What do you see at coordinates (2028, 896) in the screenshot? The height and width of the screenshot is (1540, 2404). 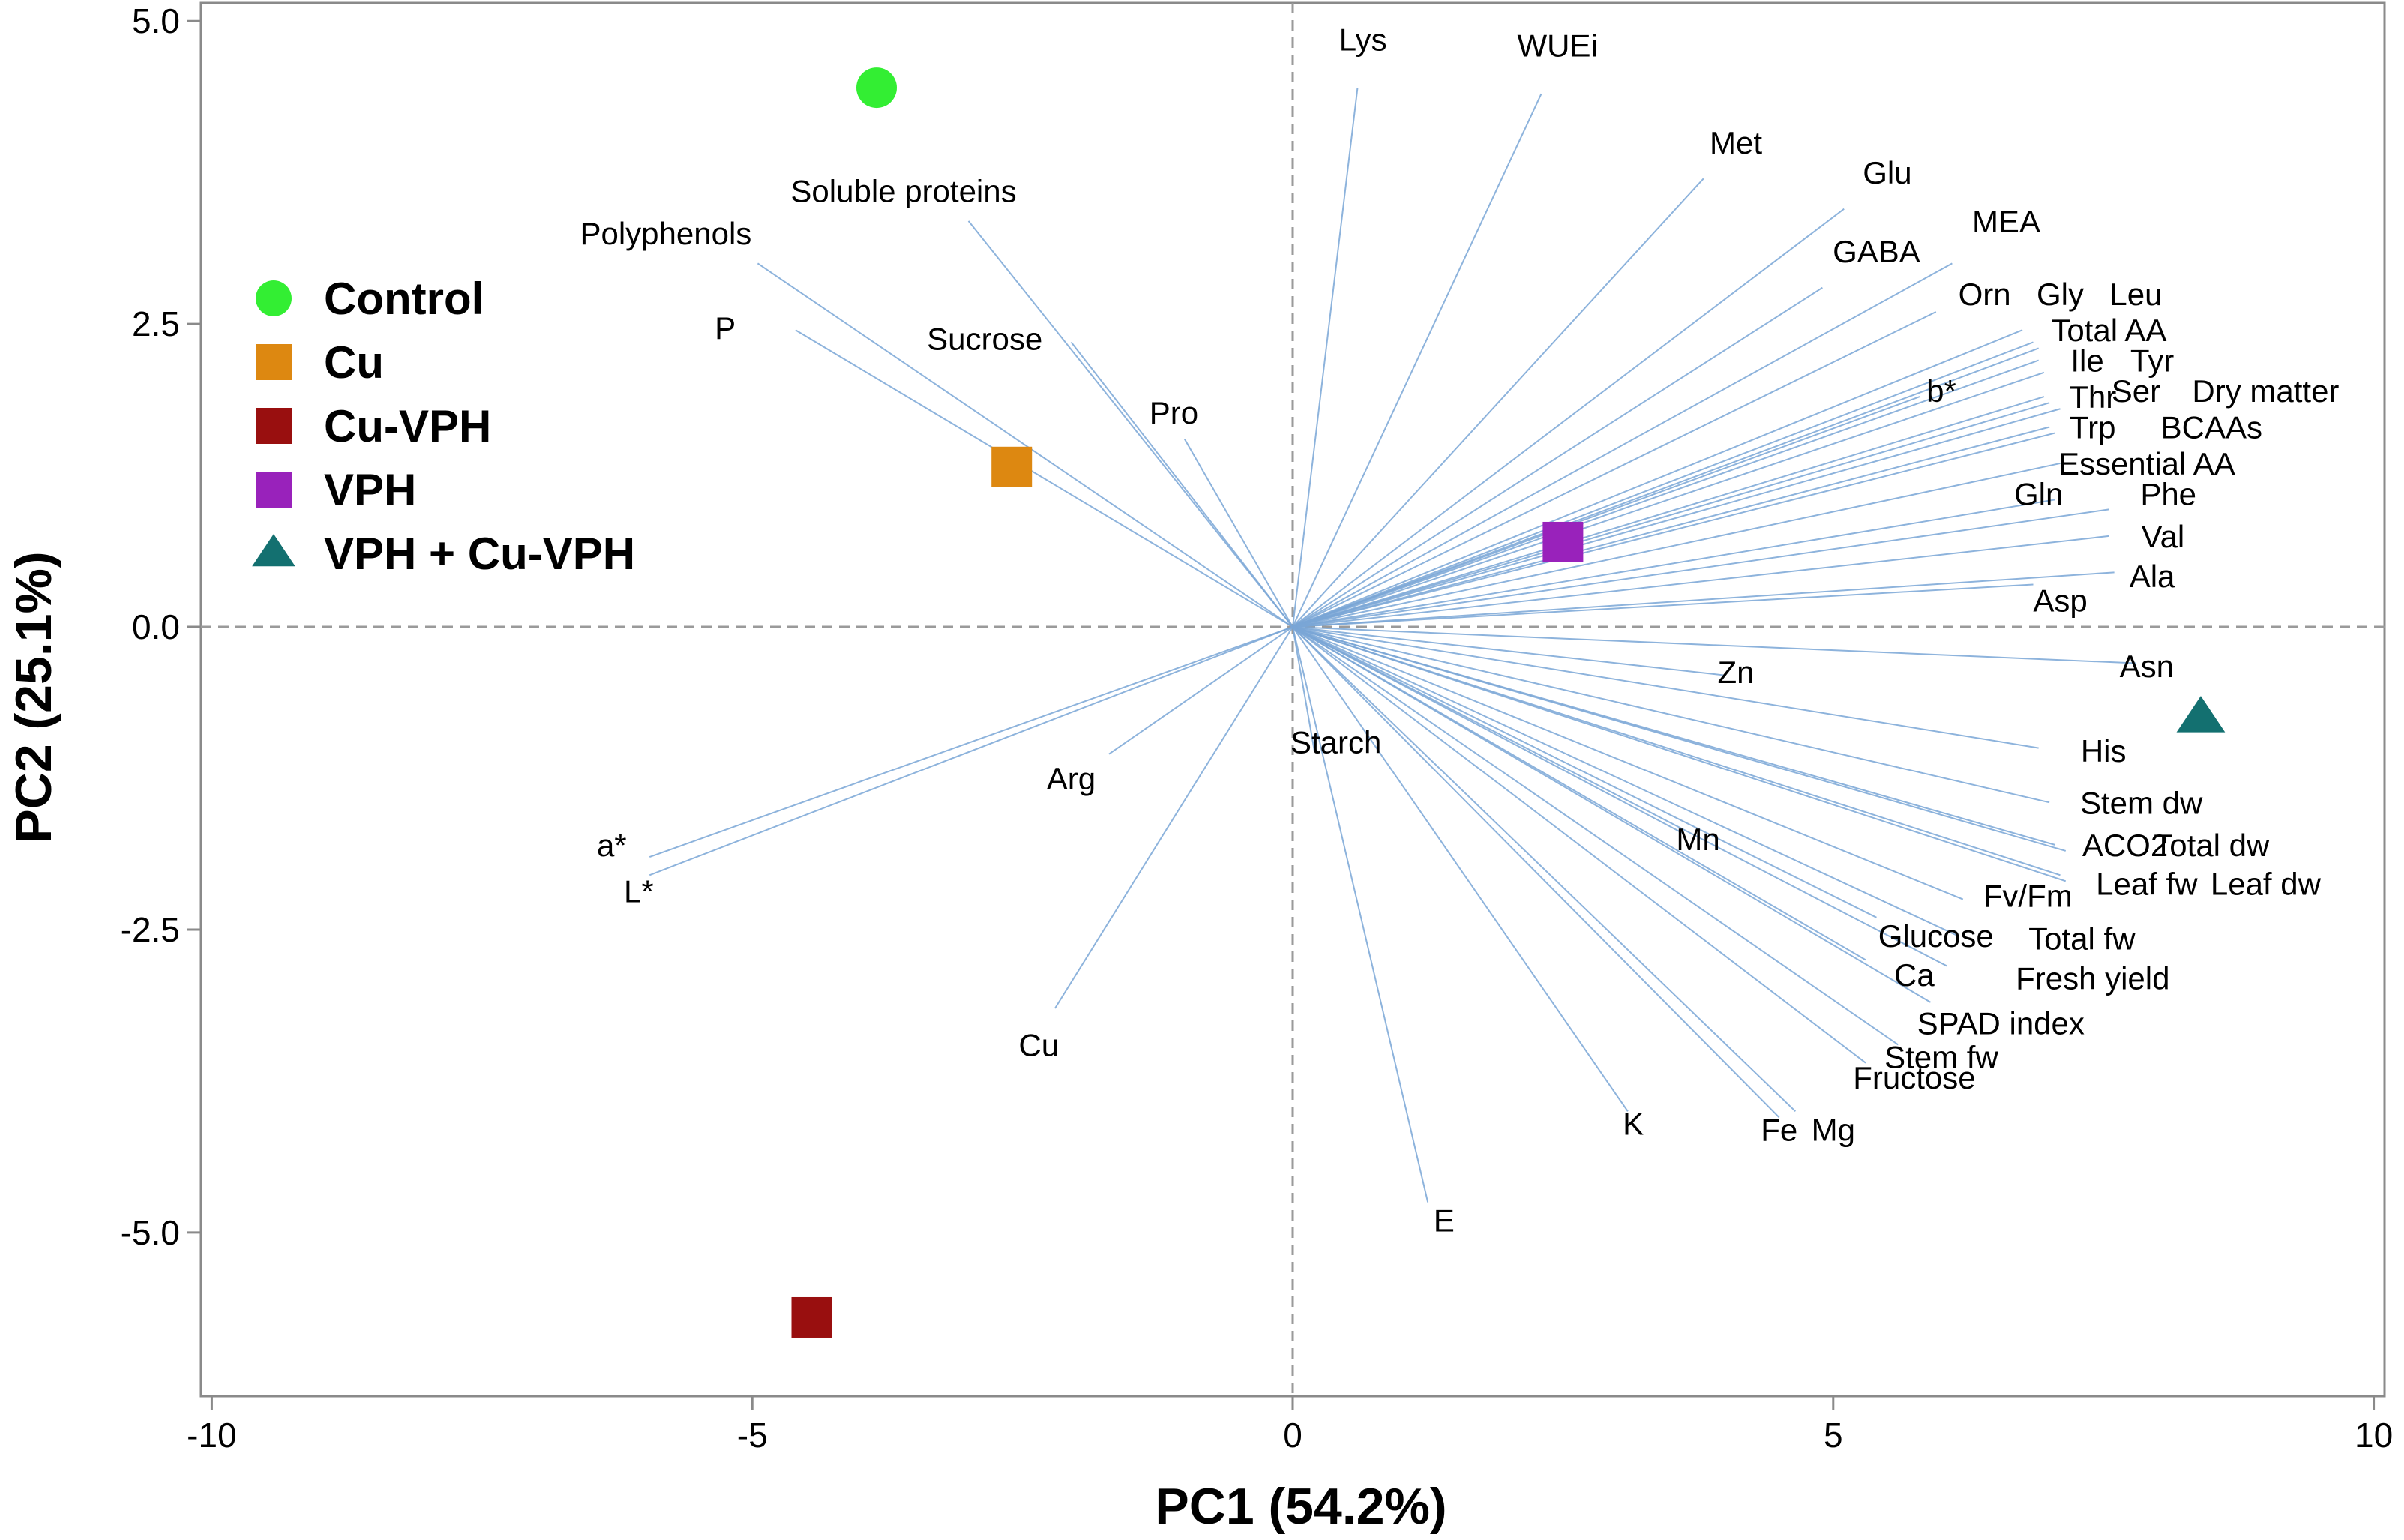 I see `loading-label: Fv/Fm` at bounding box center [2028, 896].